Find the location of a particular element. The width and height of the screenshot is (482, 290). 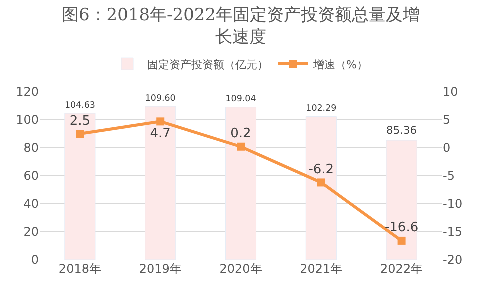

y-tick-label: 20 is located at coordinates (31, 232).